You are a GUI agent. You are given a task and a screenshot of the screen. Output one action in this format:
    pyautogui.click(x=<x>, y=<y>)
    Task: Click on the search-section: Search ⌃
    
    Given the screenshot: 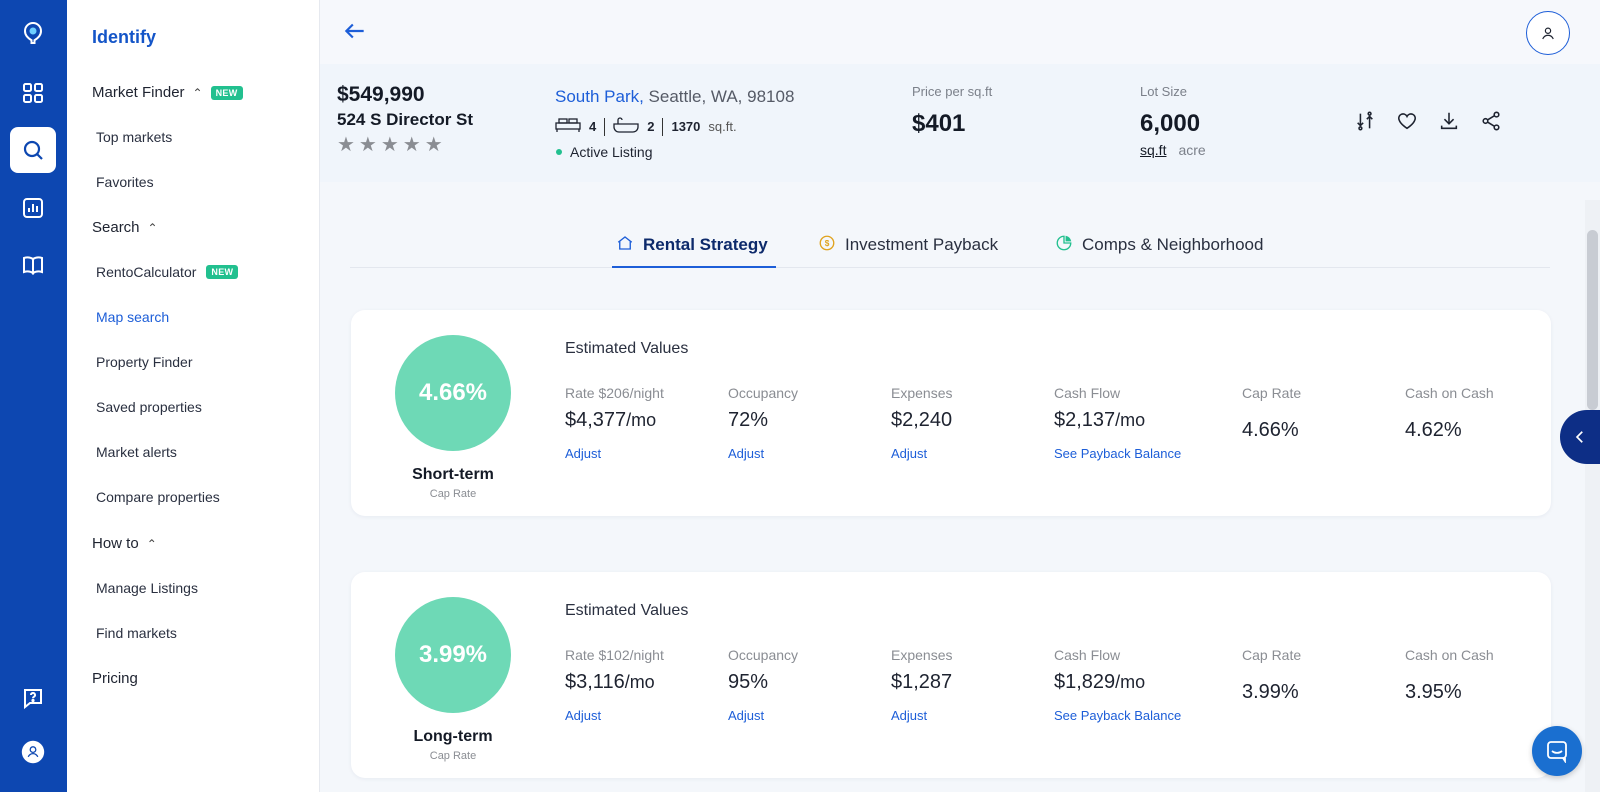 What is the action you would take?
    pyautogui.click(x=125, y=227)
    